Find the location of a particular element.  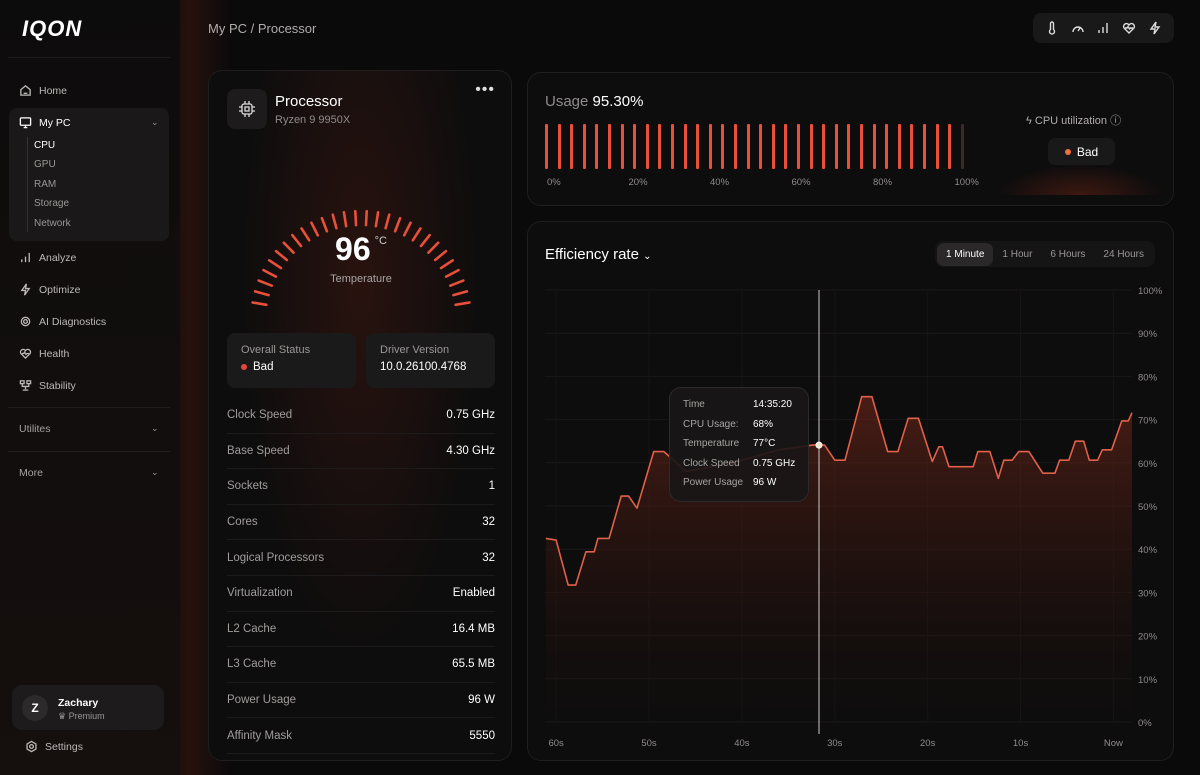

bolt-icon: ϟ is located at coordinates (1030, 121).